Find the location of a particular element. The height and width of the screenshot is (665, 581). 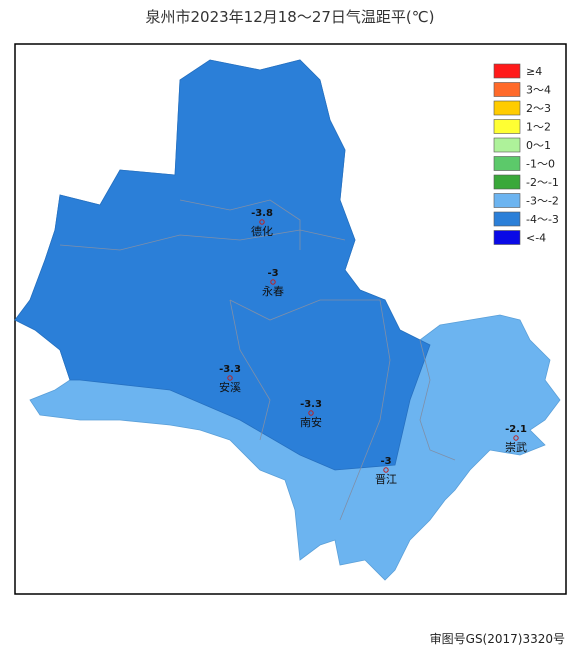

station-name: 南安 is located at coordinates (311, 422).